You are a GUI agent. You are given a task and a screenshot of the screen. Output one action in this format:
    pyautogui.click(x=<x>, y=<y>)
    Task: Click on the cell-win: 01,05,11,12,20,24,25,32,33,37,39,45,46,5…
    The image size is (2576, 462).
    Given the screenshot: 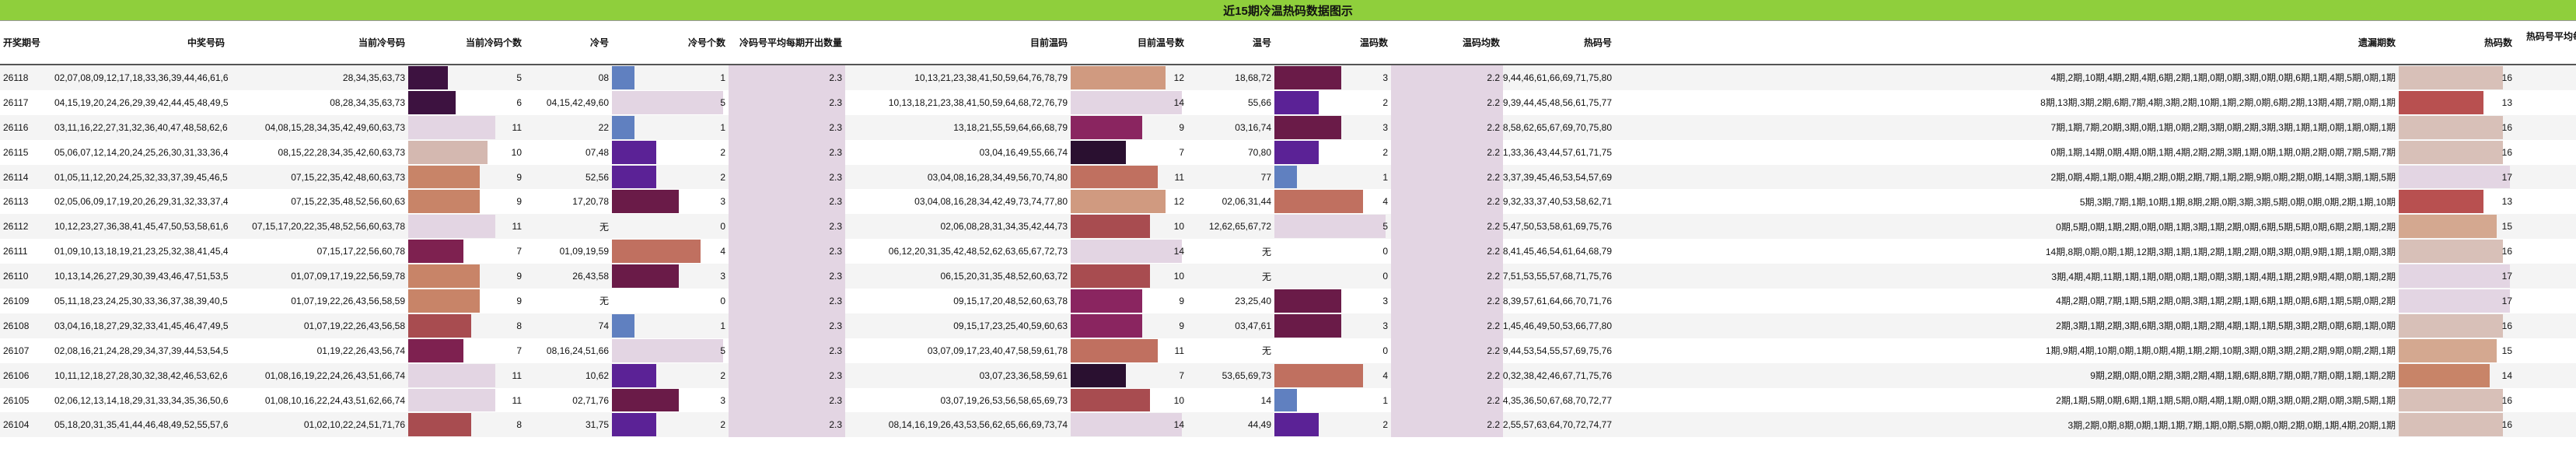 What is the action you would take?
    pyautogui.click(x=139, y=177)
    